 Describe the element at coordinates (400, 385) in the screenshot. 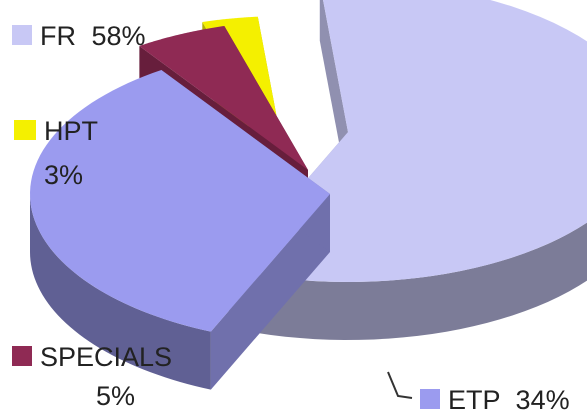

I see `etp-leader-line` at that location.